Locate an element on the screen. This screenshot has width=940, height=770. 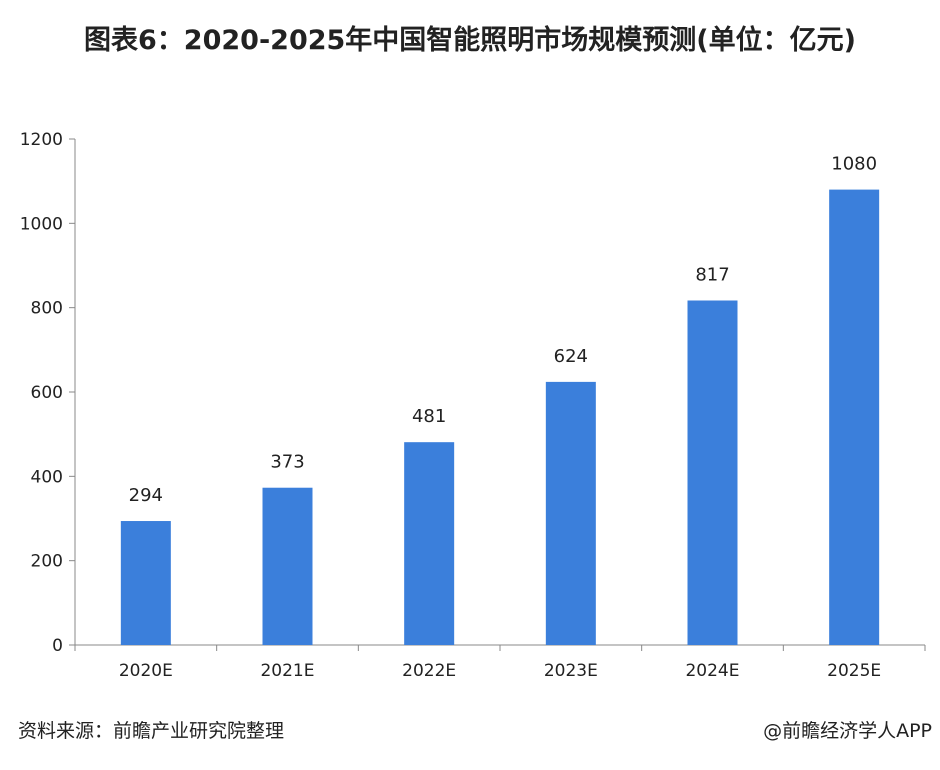
y-tick-label: 1000 is located at coordinates (41, 224).